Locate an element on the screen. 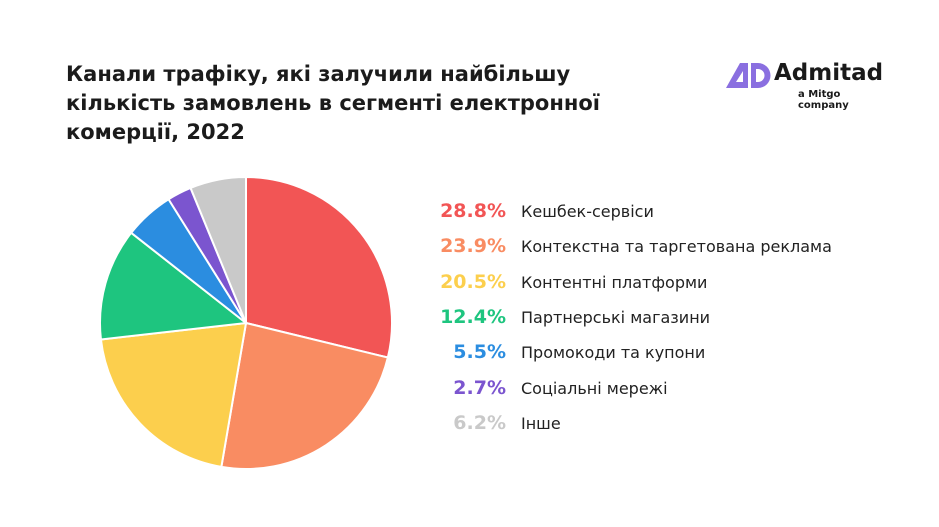 This screenshot has height=527, width=939. legend-label: Контентні платформи is located at coordinates (614, 282).